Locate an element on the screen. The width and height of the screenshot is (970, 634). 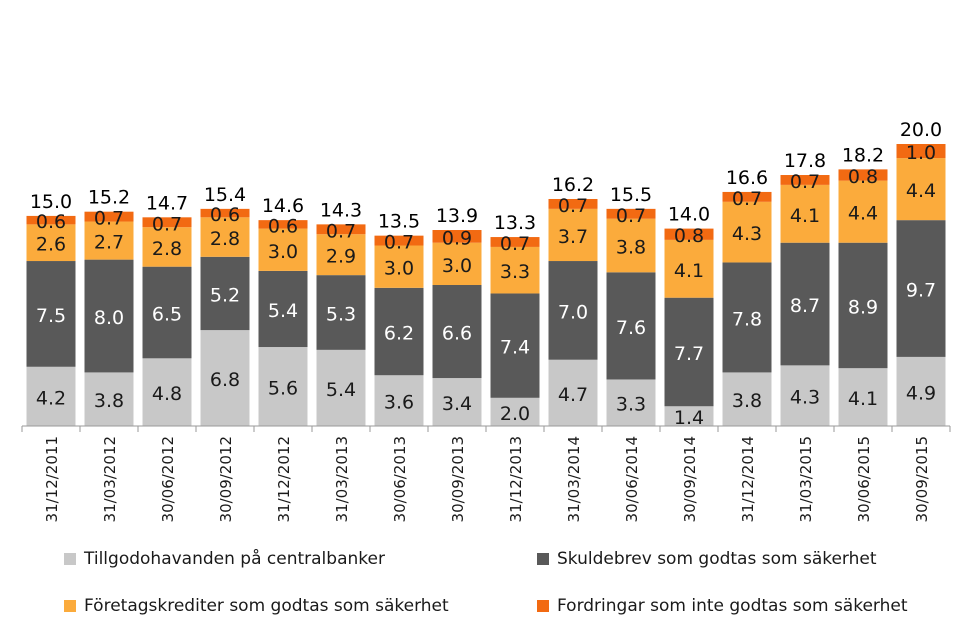
x-tick-label: 30/06/2012 is located at coordinates (168, 479).